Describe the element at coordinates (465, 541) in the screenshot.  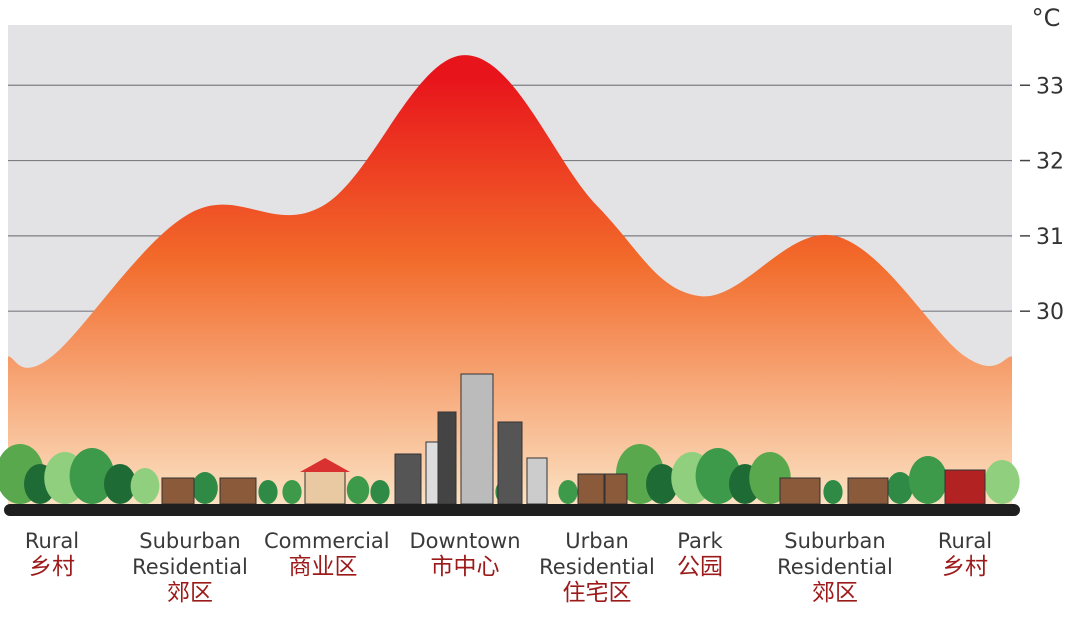
I see `category-en: Downtown` at that location.